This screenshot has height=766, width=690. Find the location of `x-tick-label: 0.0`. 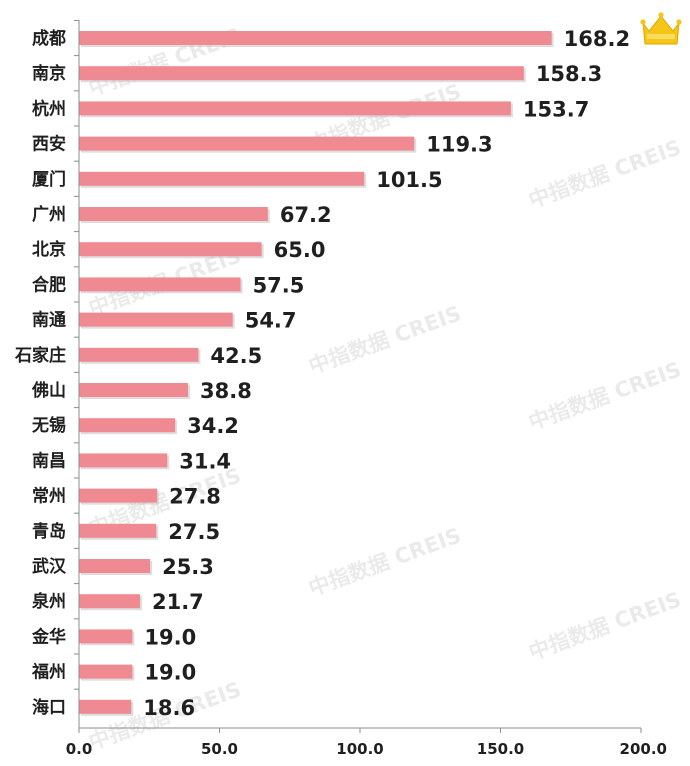

x-tick-label: 0.0 is located at coordinates (79, 749).